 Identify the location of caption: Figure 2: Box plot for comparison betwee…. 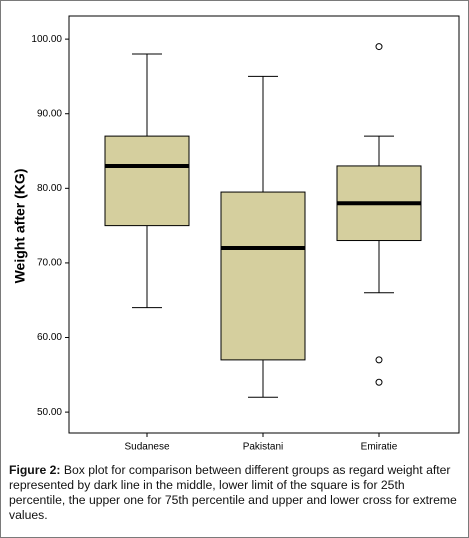
(235, 493).